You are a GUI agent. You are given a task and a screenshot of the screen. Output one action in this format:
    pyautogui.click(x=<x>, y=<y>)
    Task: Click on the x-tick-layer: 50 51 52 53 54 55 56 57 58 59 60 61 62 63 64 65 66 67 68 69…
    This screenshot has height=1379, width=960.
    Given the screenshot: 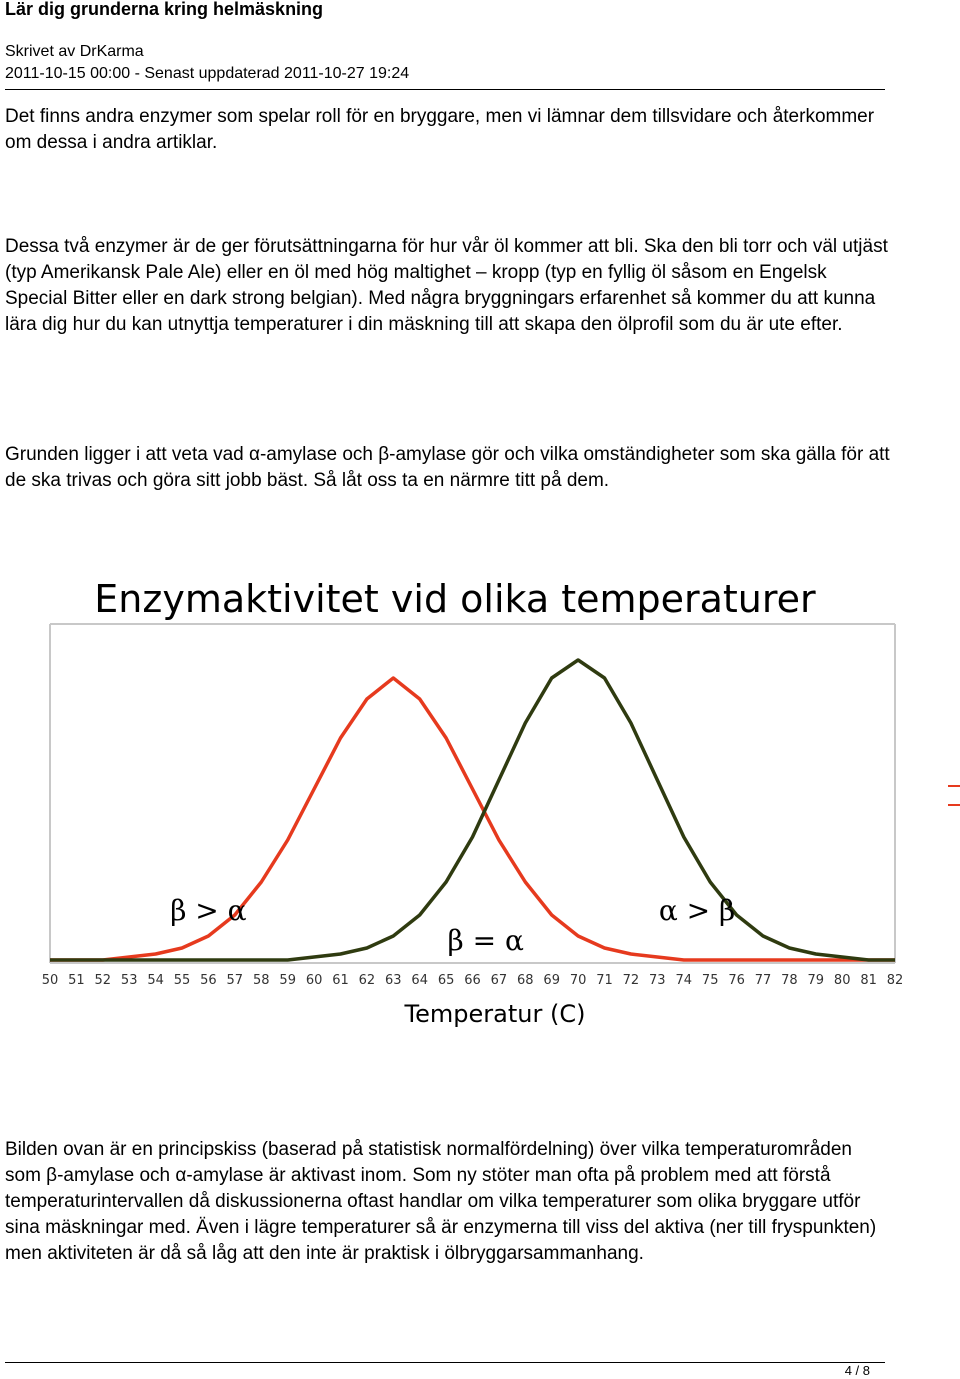 What is the action you would take?
    pyautogui.click(x=473, y=980)
    